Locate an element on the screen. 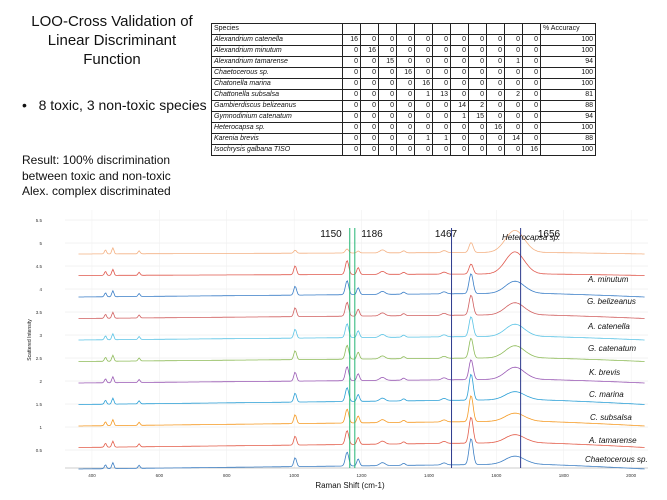 This screenshot has height=500, width=667. marker-labels: 1150 1186 1467 1656 is located at coordinates (440, 234).